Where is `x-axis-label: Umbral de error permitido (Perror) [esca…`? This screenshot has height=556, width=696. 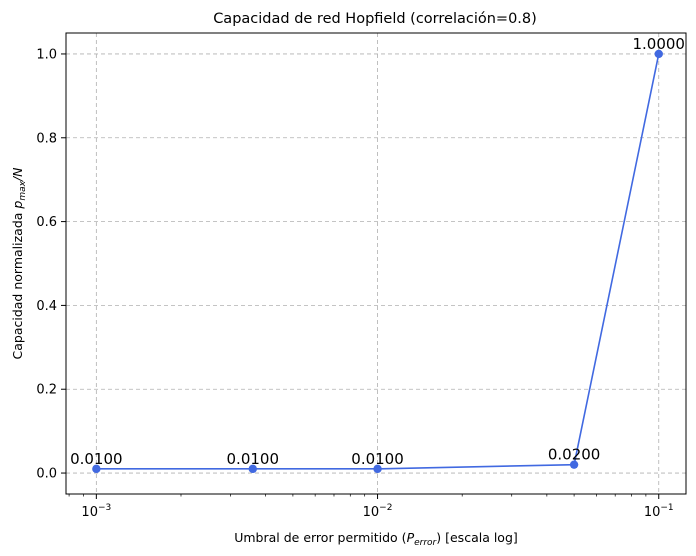
x-axis-label: Umbral de error permitido (Perror) [esca… is located at coordinates (376, 539).